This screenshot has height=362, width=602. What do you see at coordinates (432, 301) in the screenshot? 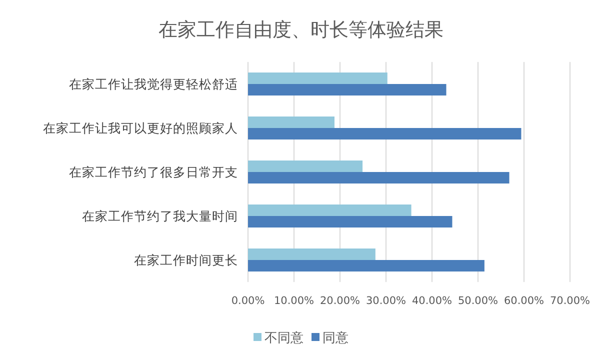
I see `x-tick-label: 40.00%` at bounding box center [432, 301].